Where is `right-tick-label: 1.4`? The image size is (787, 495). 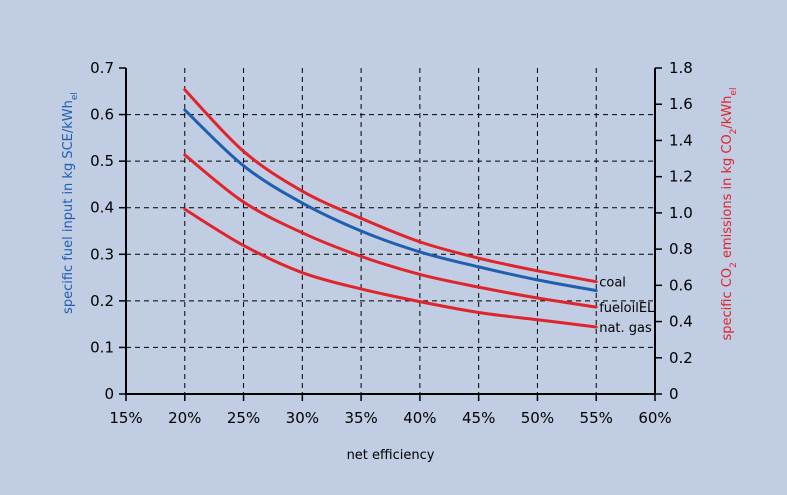
right-tick-label: 1.4 is located at coordinates (681, 140).